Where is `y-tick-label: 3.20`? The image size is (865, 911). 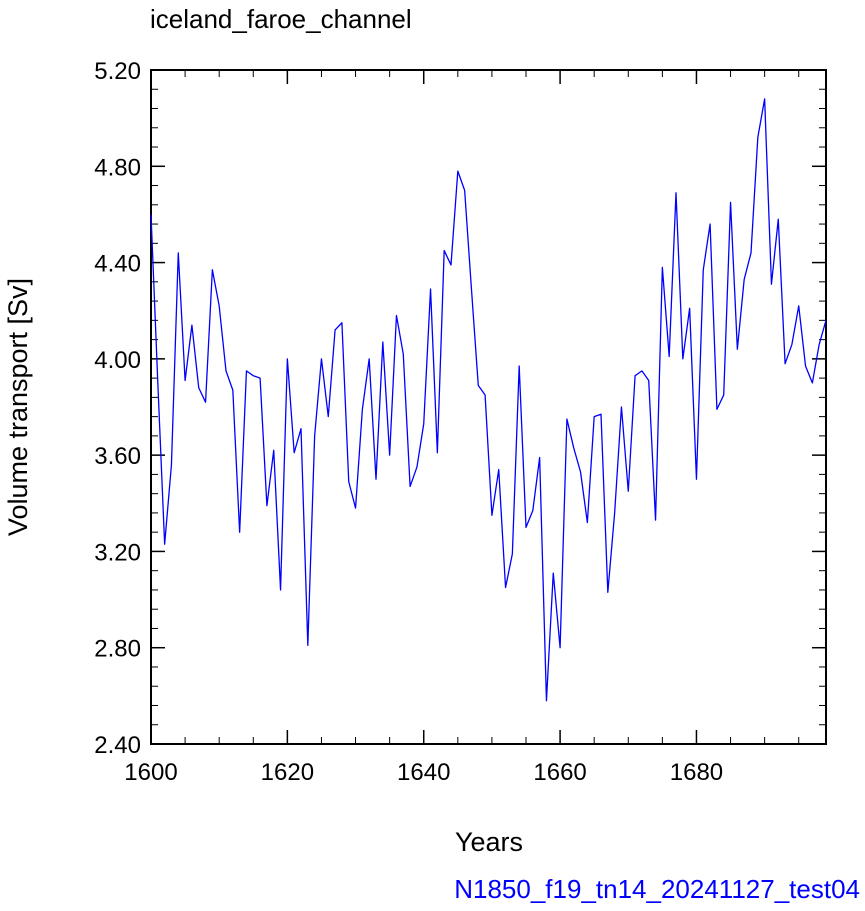 y-tick-label: 3.20 is located at coordinates (117, 552).